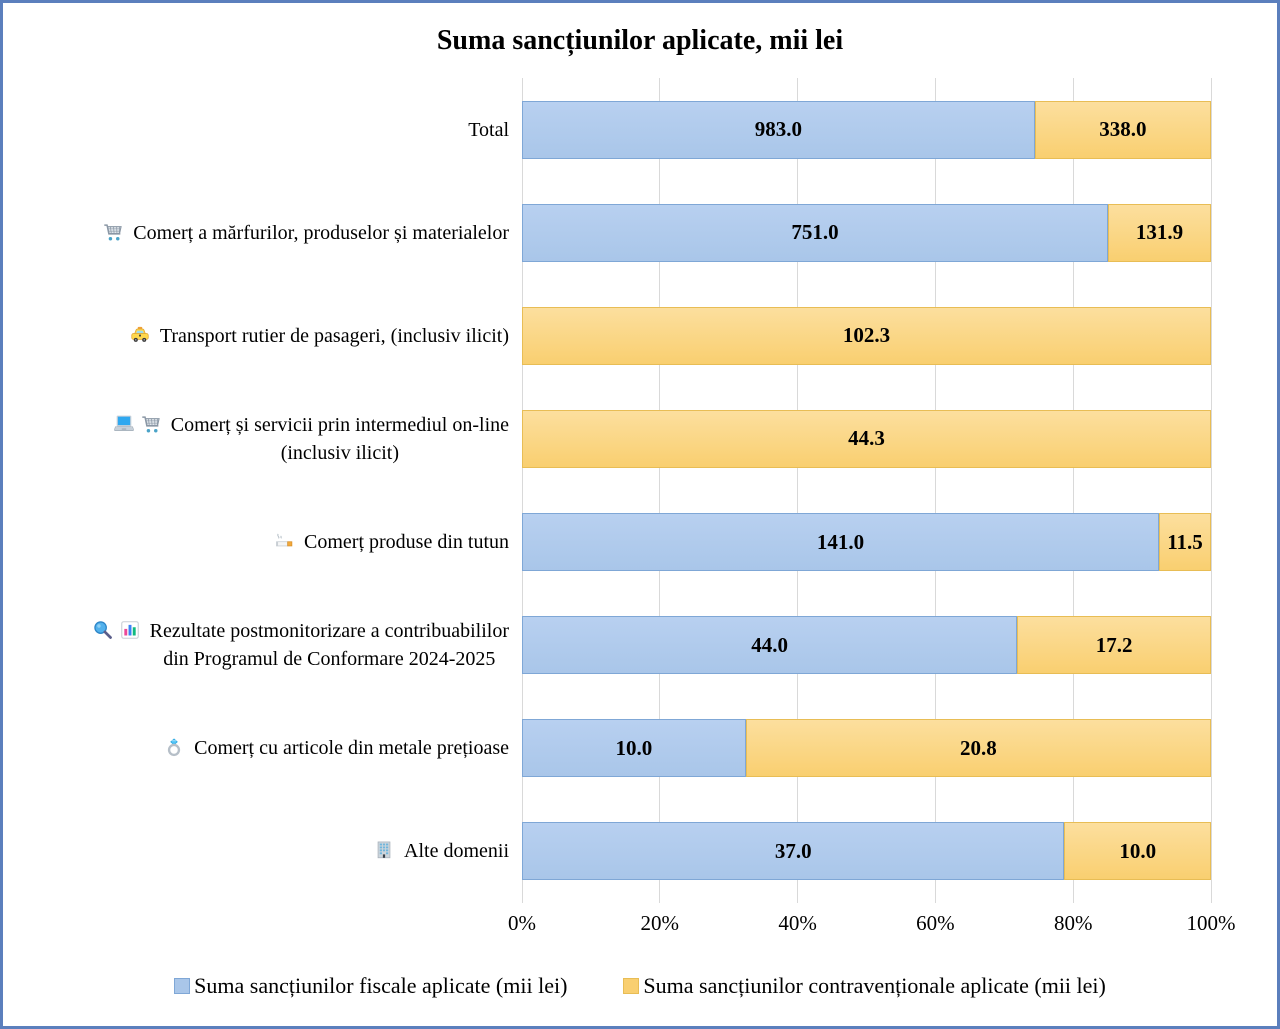 The width and height of the screenshot is (1280, 1029). I want to click on chart-icon, so click(130, 630).